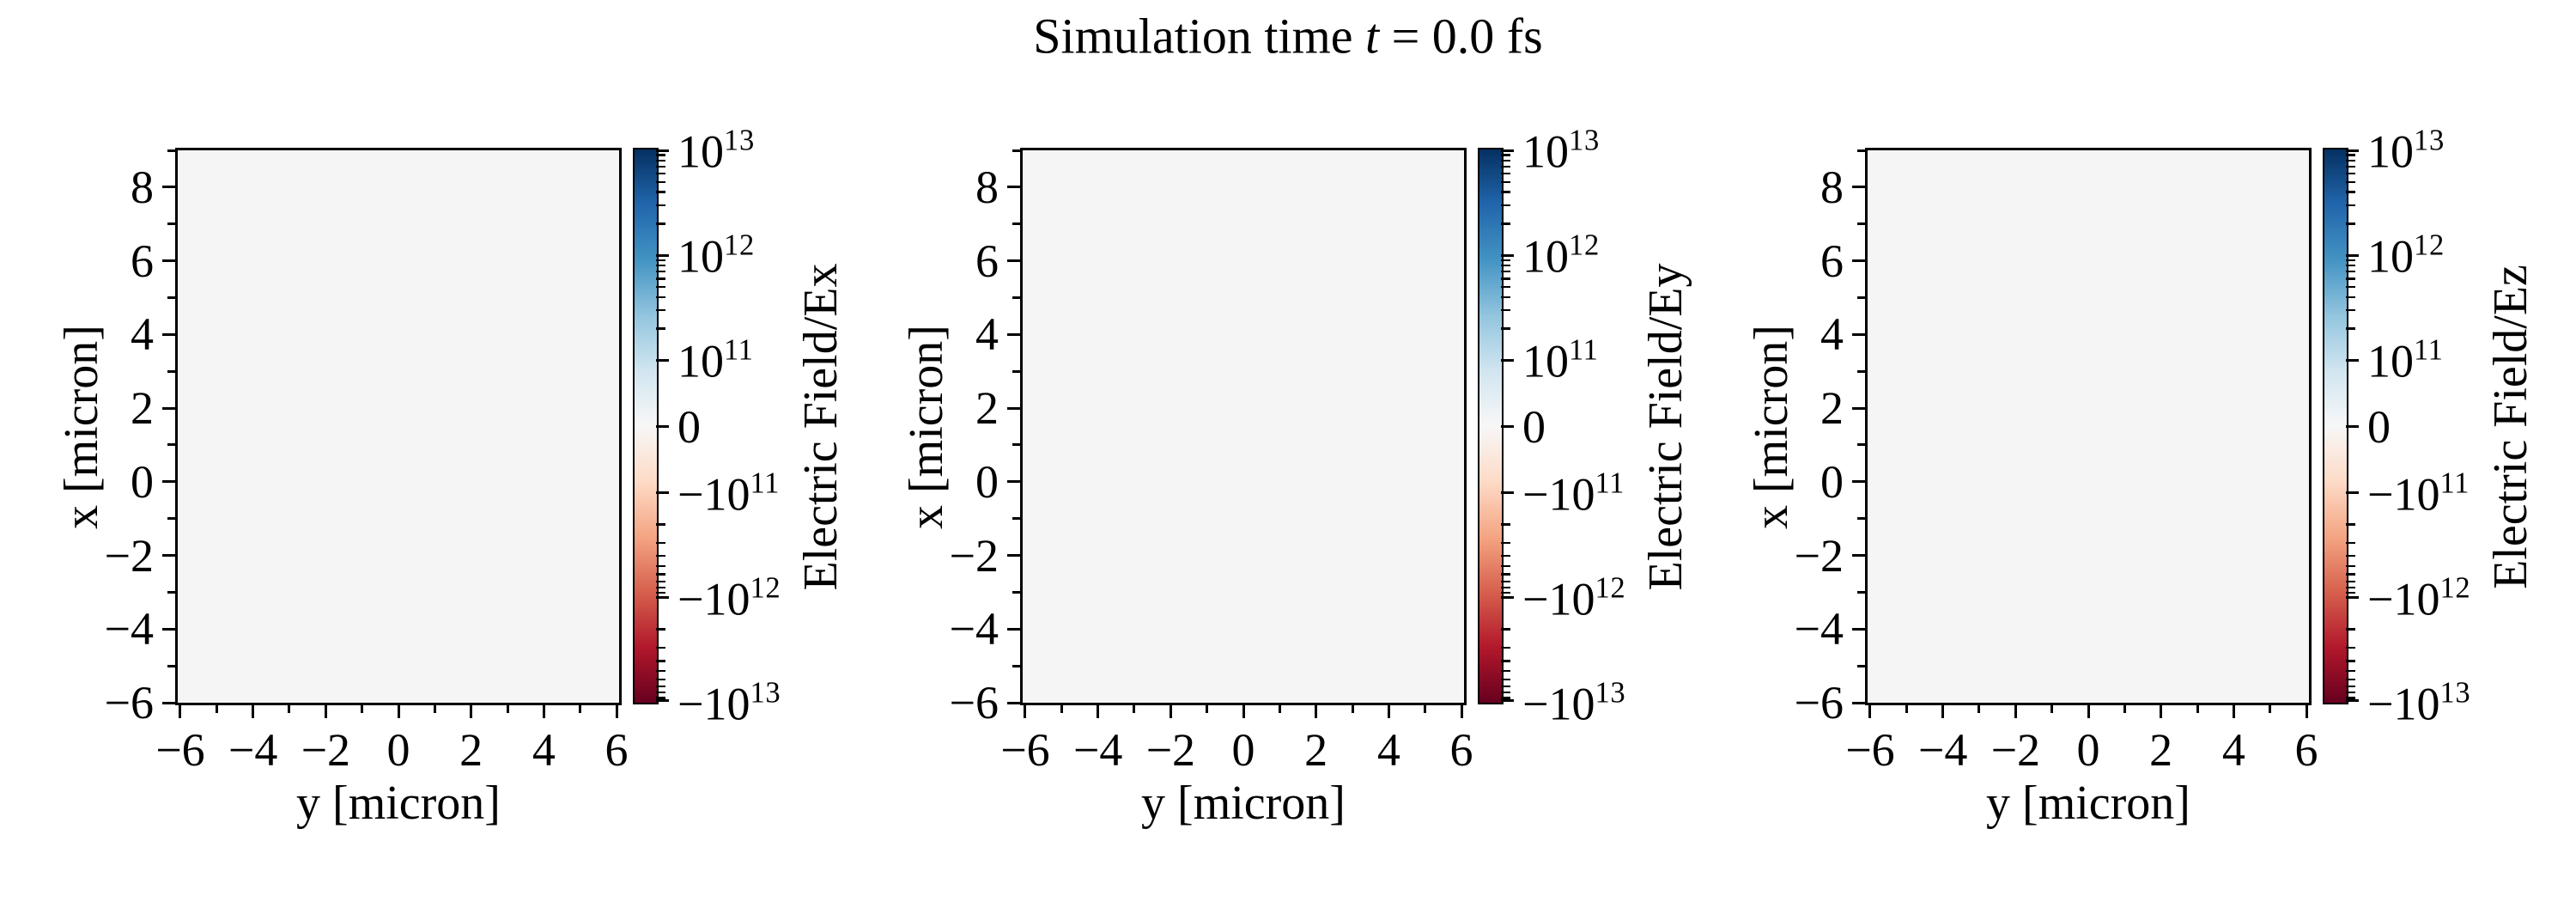 This screenshot has height=902, width=2576. I want to click on colorbar-tick-mantissa: 0, so click(1534, 426).